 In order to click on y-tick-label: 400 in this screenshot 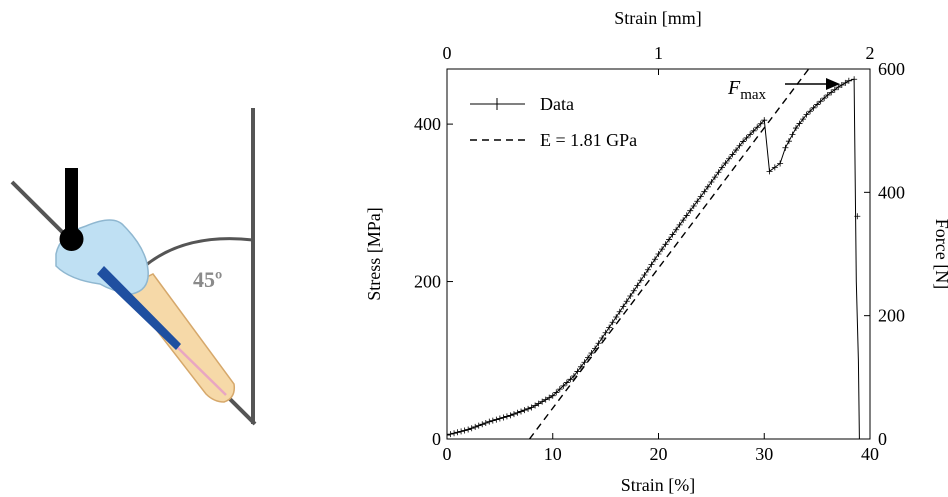, I will do `click(427, 124)`.